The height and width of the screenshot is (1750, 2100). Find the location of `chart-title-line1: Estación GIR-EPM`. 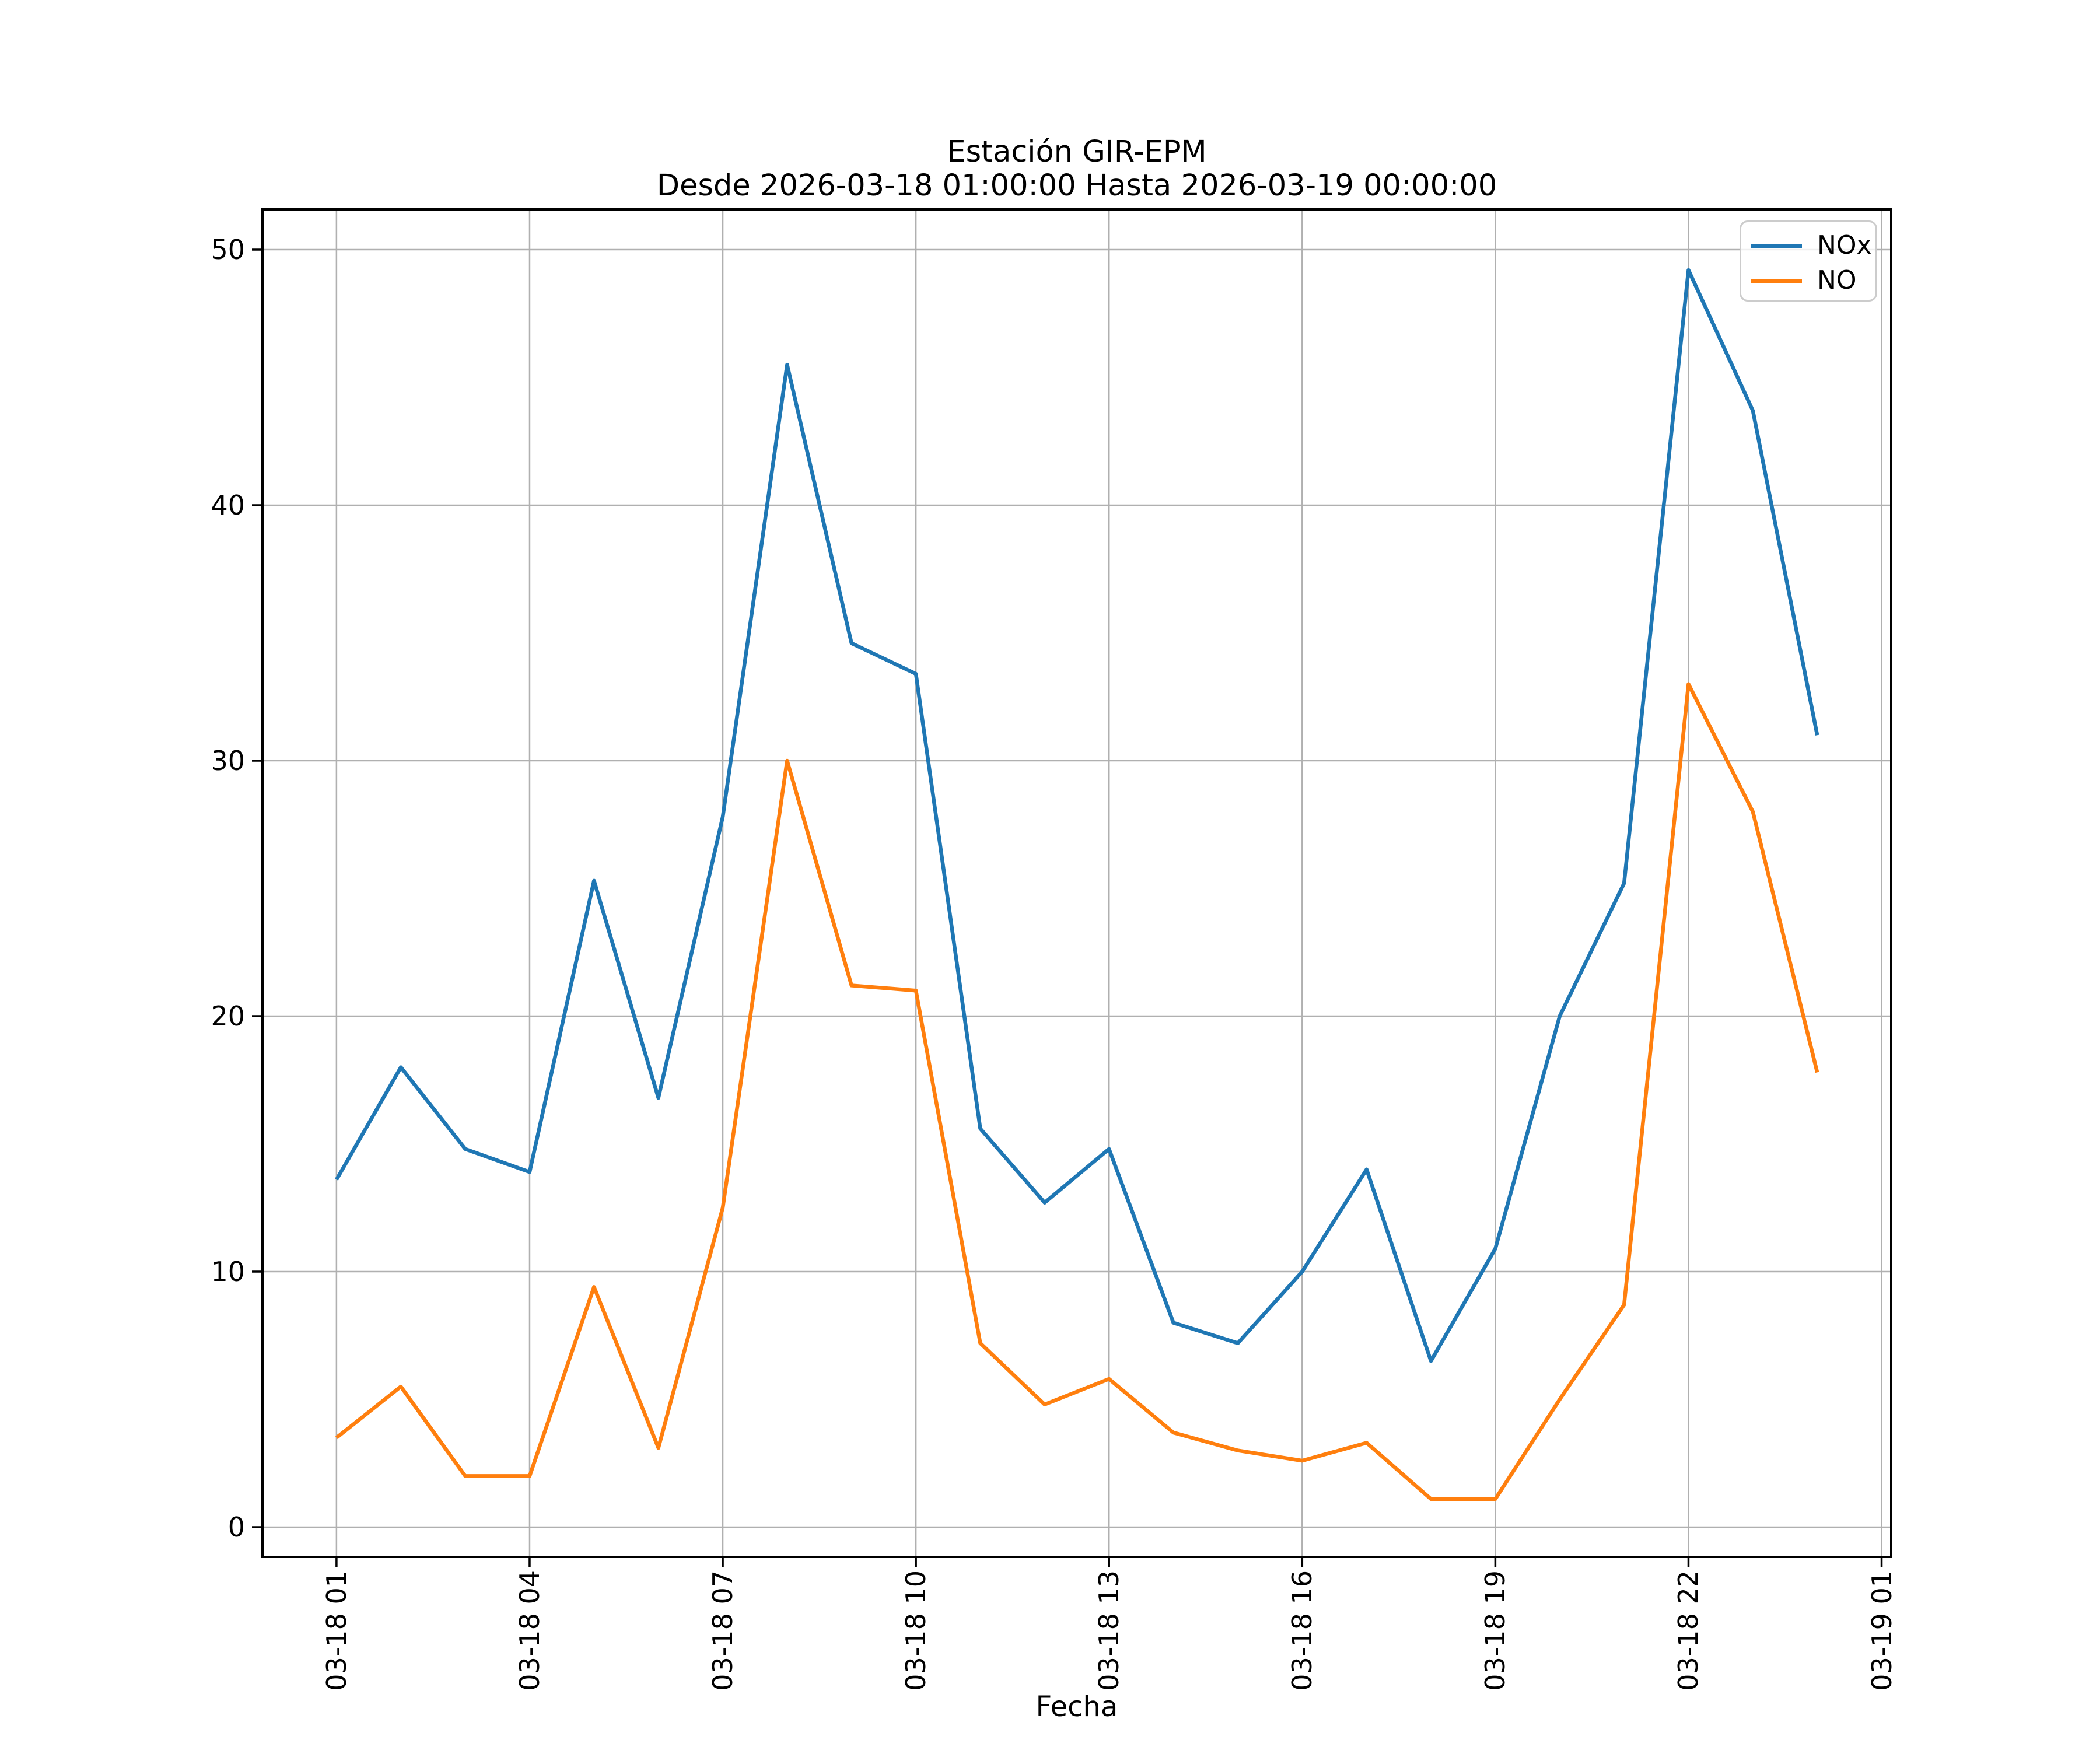

chart-title-line1: Estación GIR-EPM is located at coordinates (1077, 152).